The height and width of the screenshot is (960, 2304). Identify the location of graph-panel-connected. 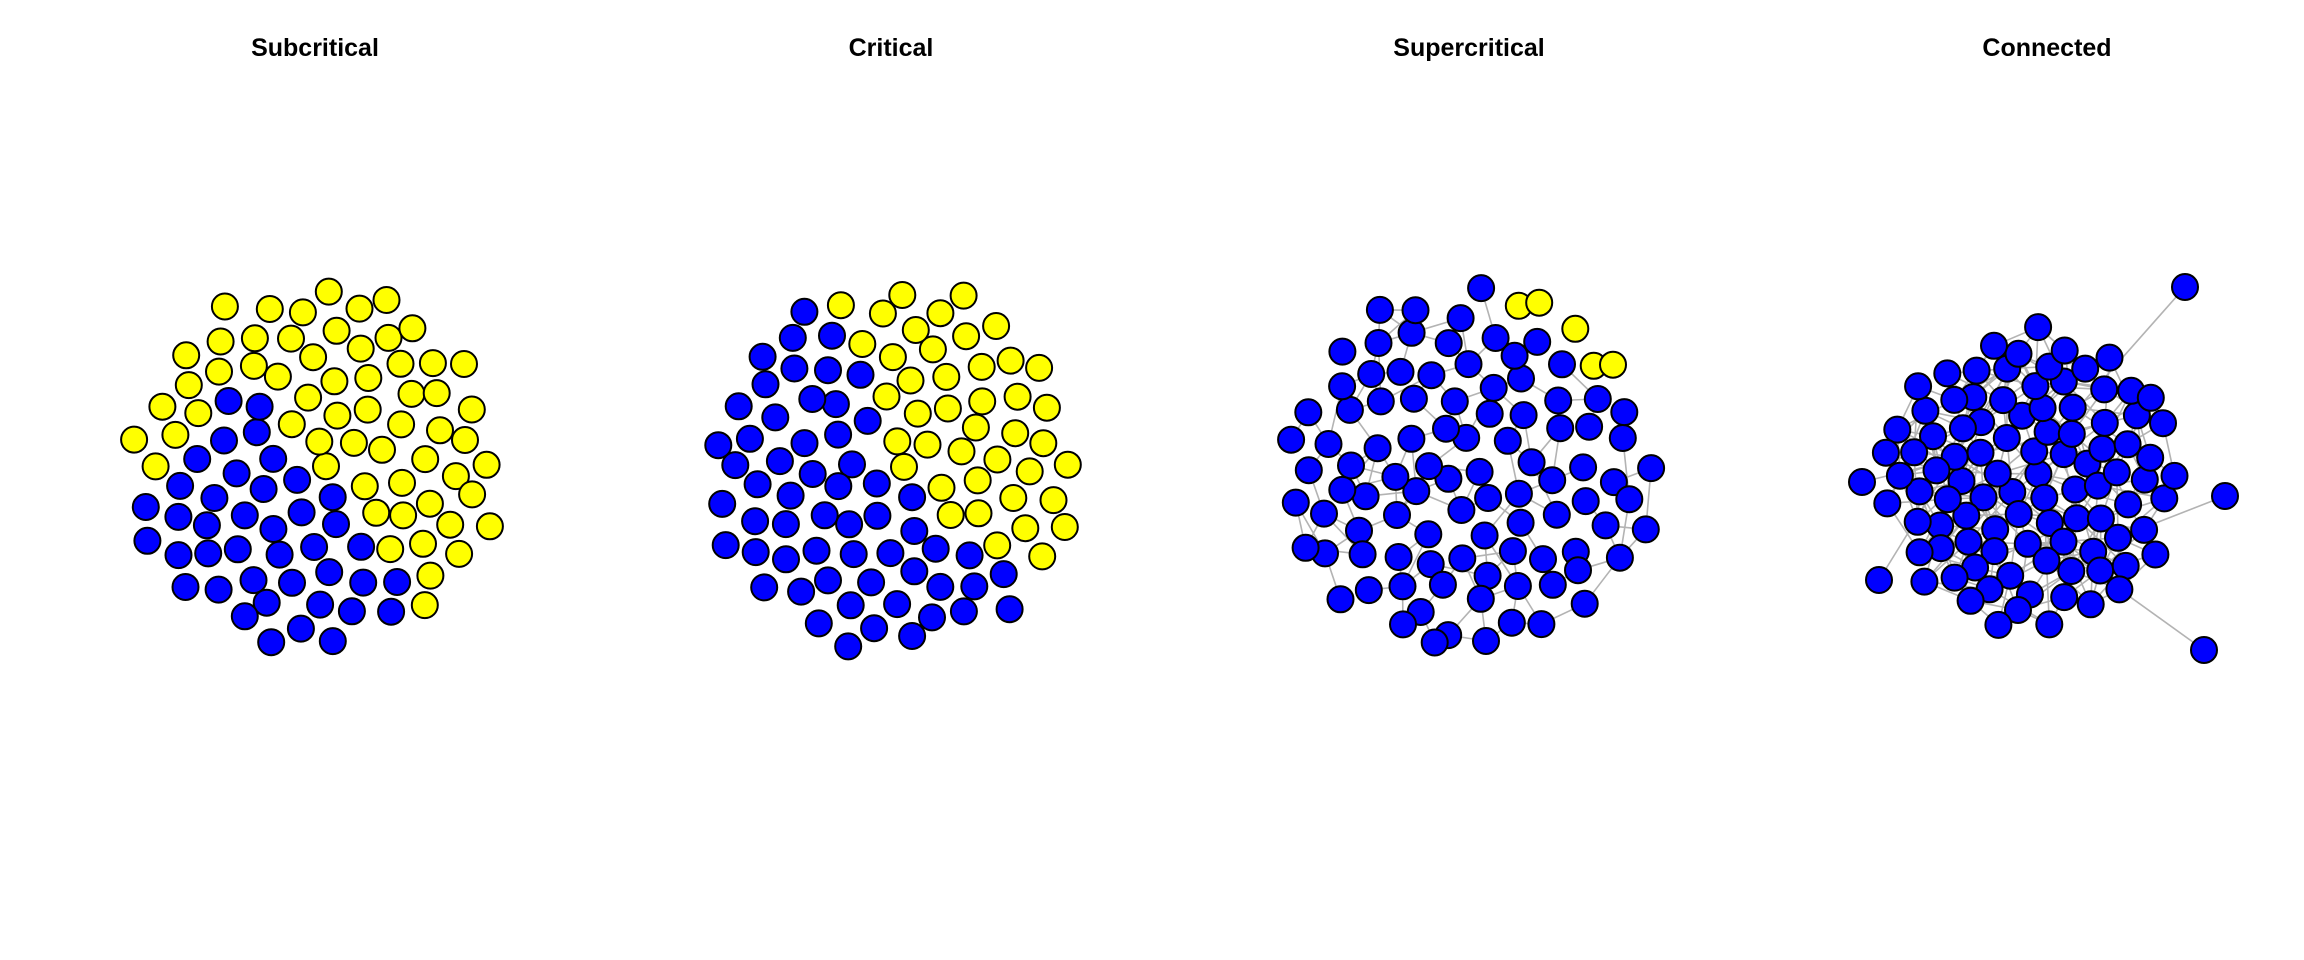
(2043, 468).